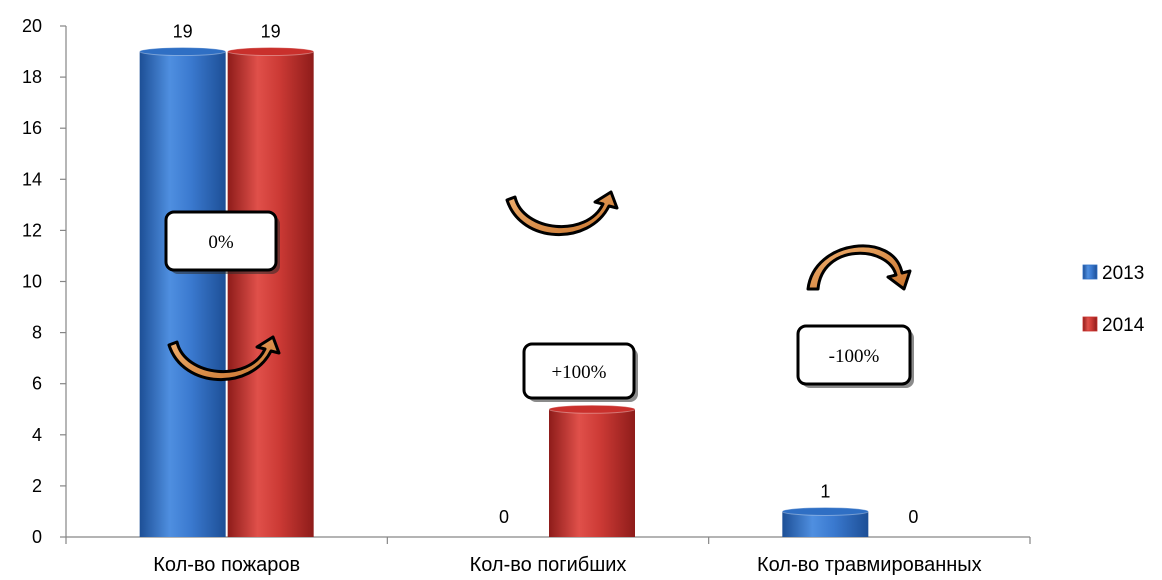 The width and height of the screenshot is (1162, 580). I want to click on legend-label: 2014, so click(1123, 325).